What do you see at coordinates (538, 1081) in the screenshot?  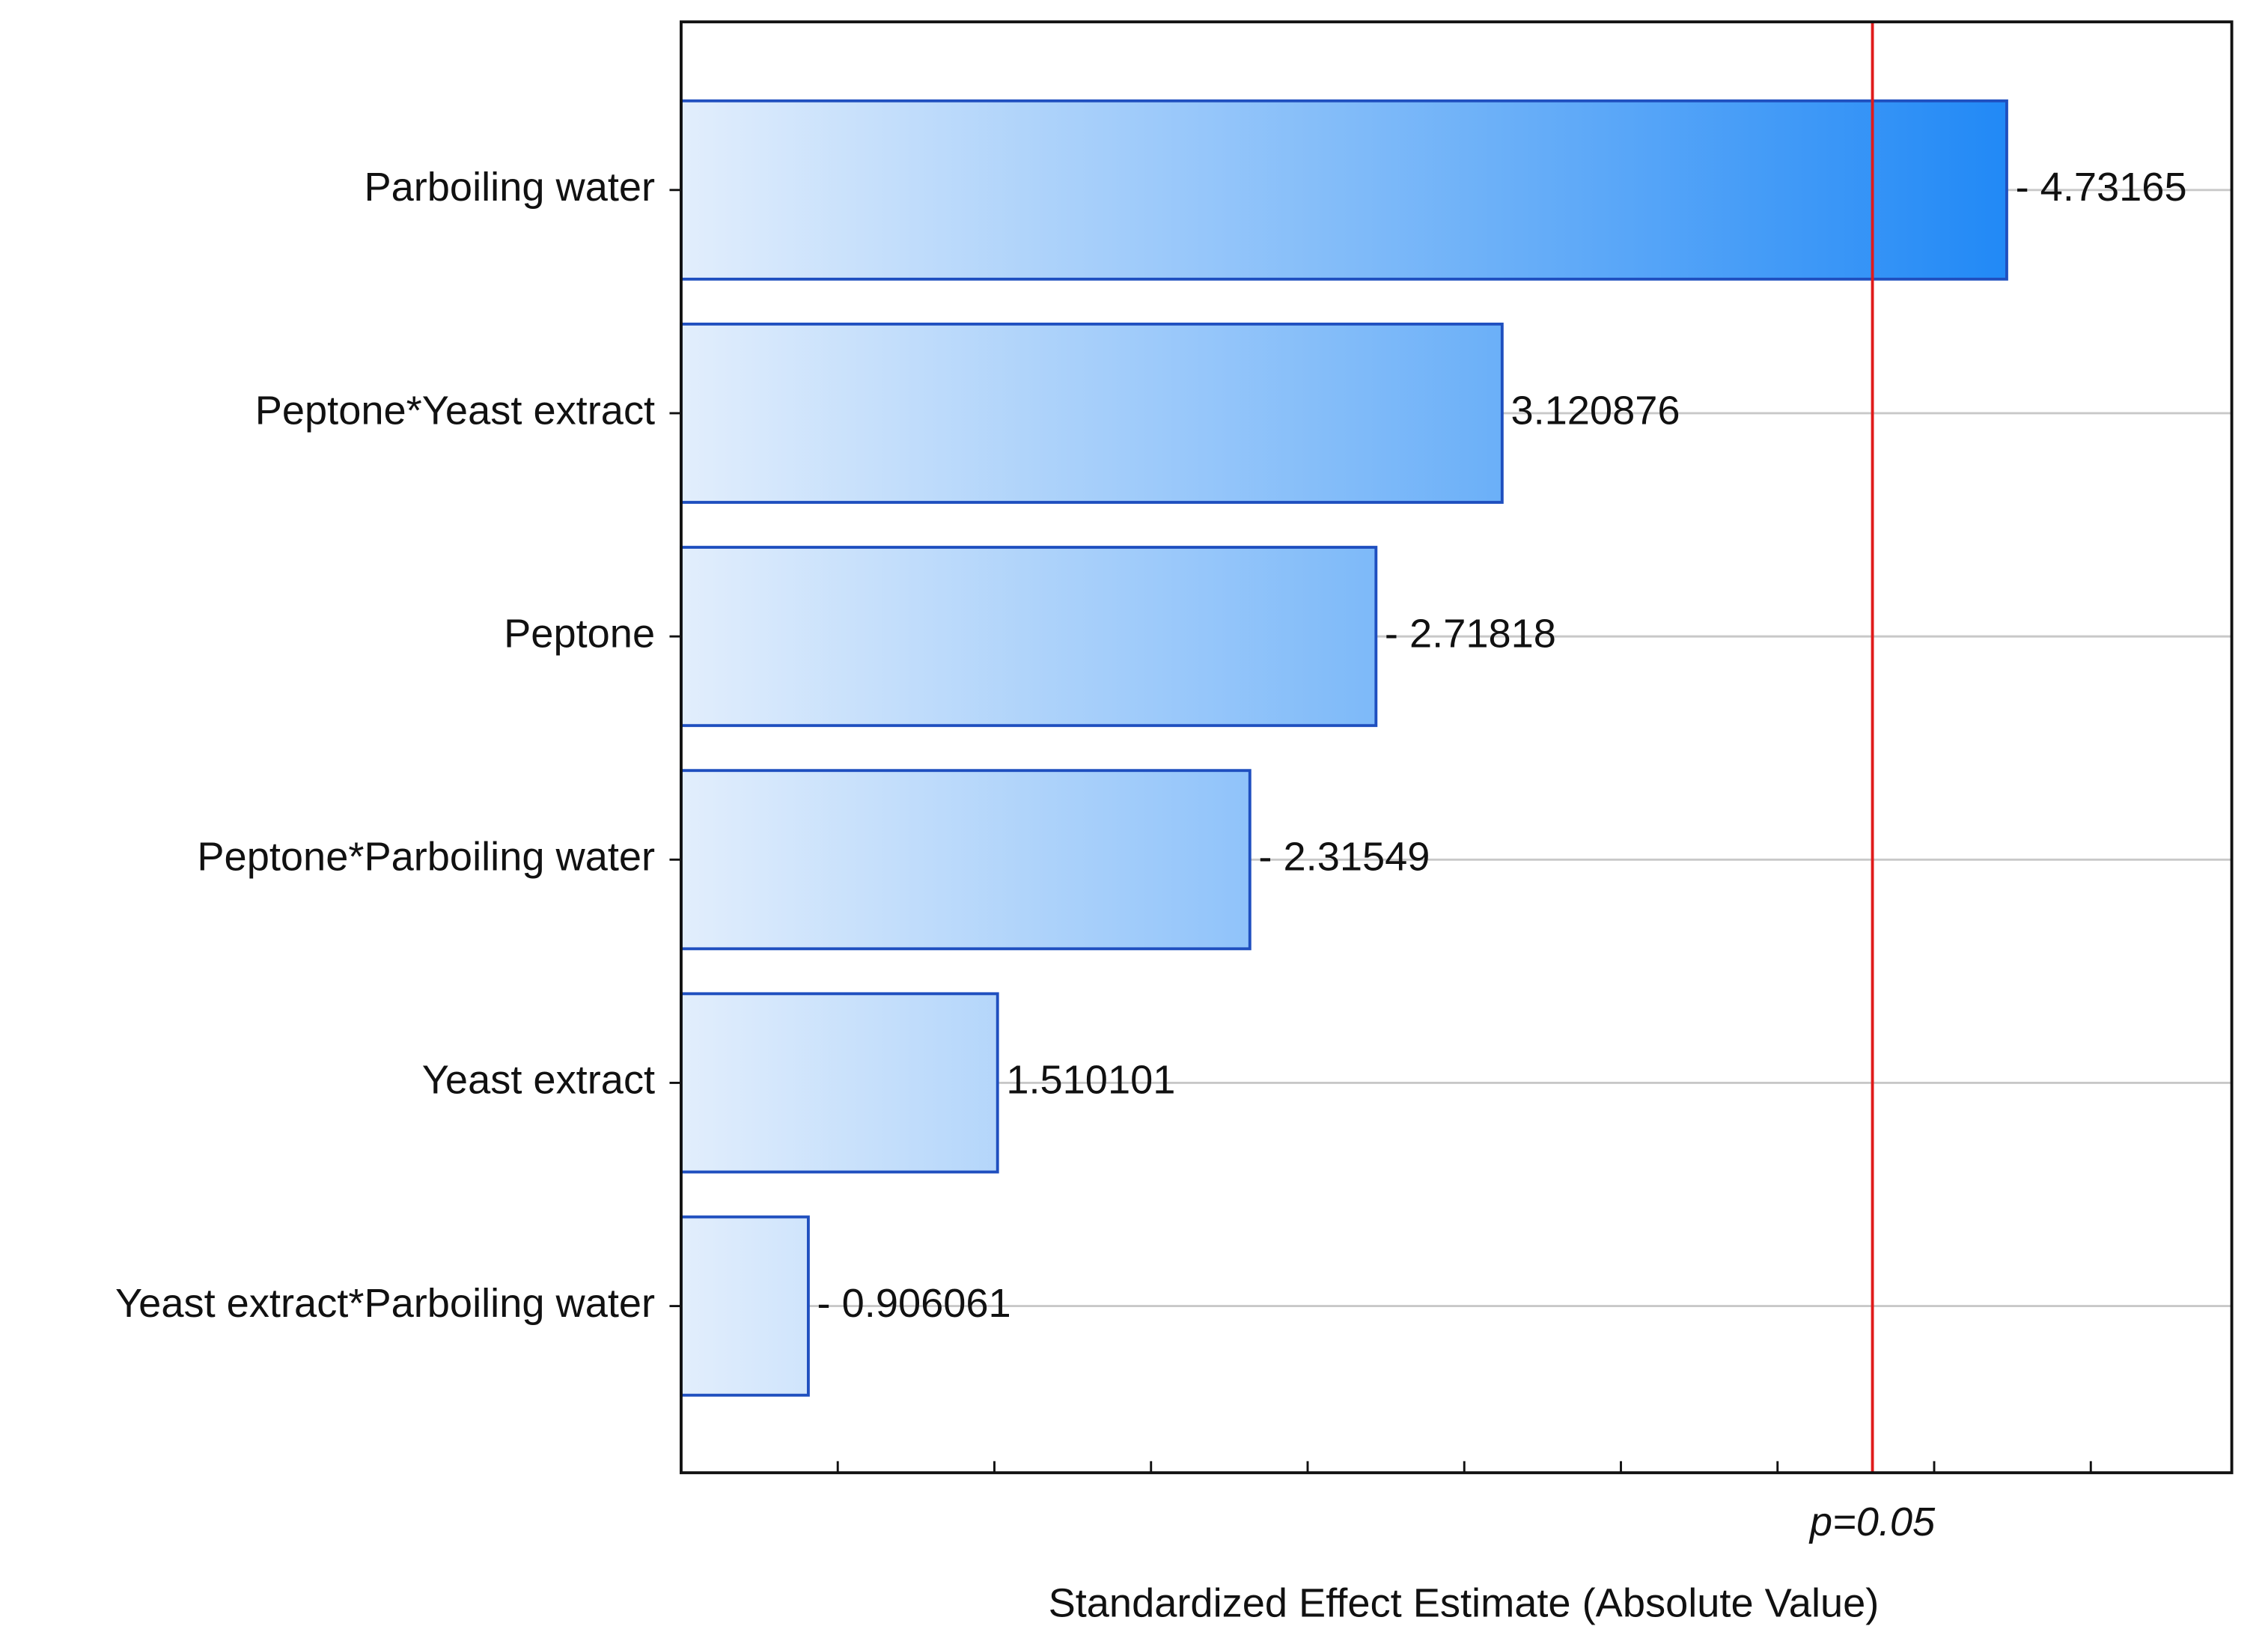 I see `y-tick-label: Yeast extract` at bounding box center [538, 1081].